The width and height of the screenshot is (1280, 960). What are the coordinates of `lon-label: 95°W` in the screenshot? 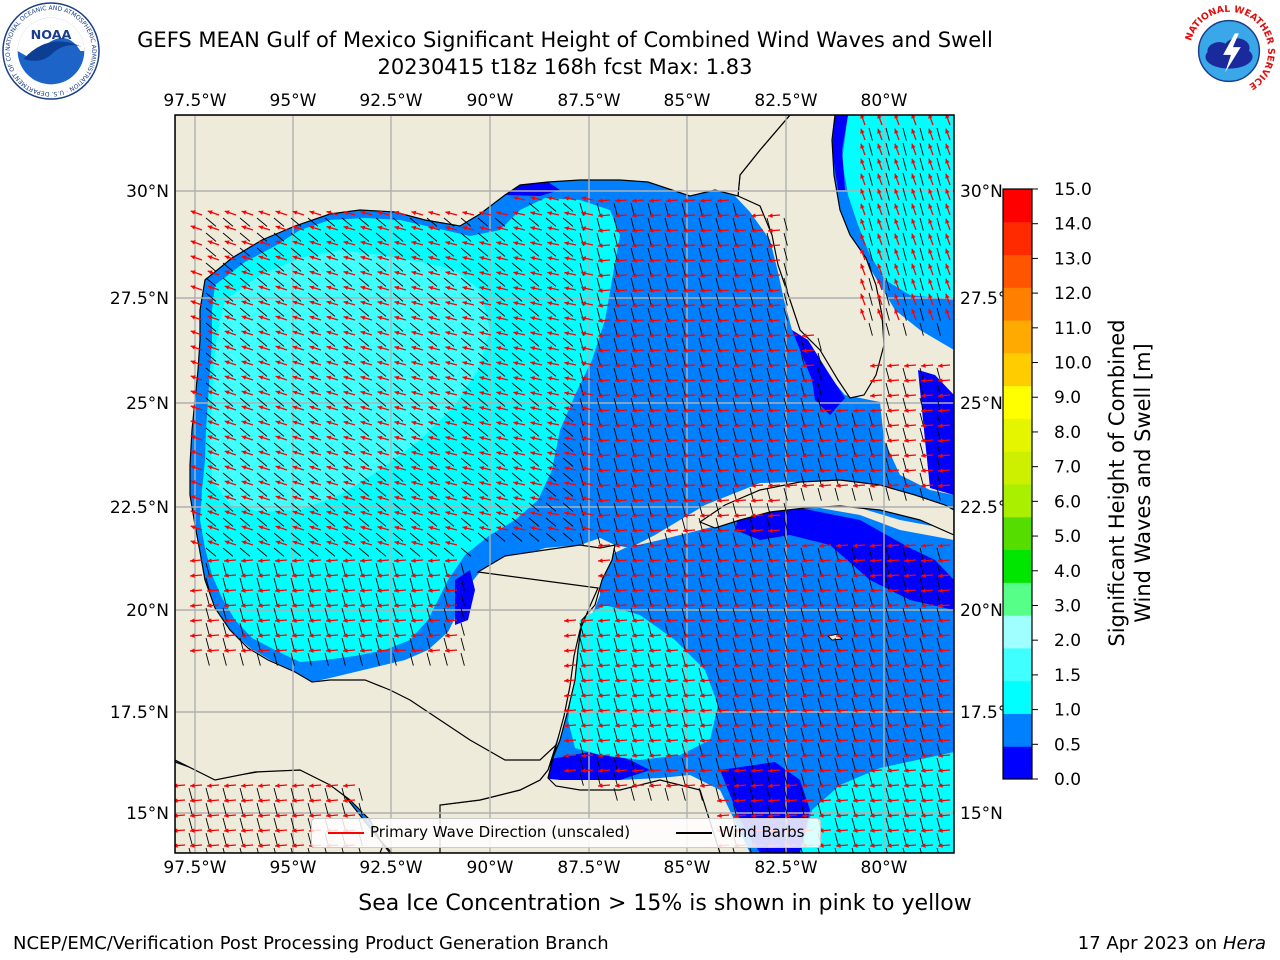 It's located at (293, 101).